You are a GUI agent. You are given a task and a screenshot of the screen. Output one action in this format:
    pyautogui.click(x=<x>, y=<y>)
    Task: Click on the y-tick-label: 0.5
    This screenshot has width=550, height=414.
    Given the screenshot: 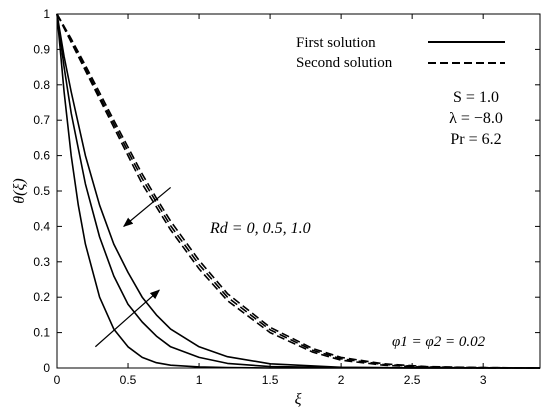 What is the action you would take?
    pyautogui.click(x=41, y=191)
    